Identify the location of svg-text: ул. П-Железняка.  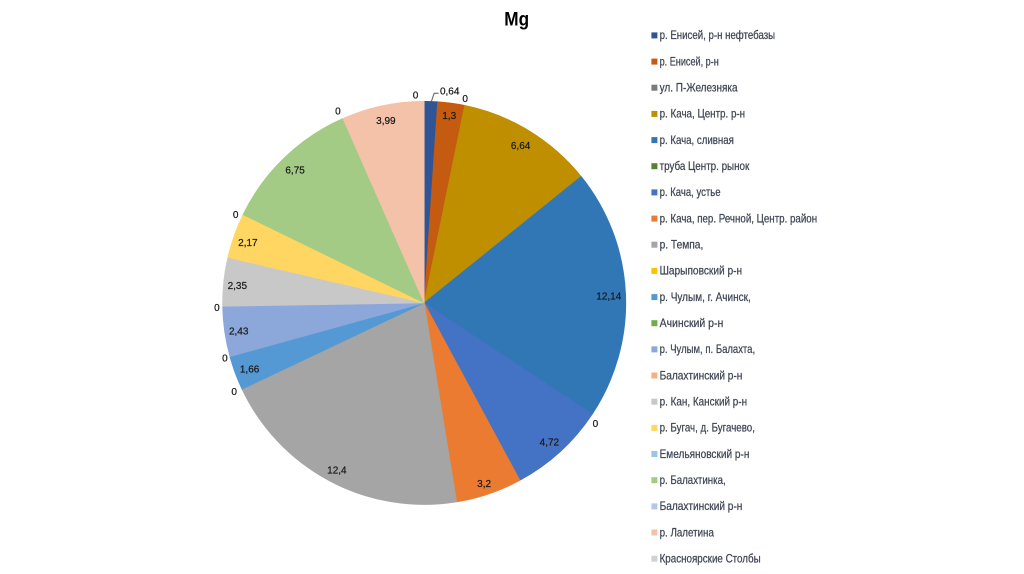
(699, 88).